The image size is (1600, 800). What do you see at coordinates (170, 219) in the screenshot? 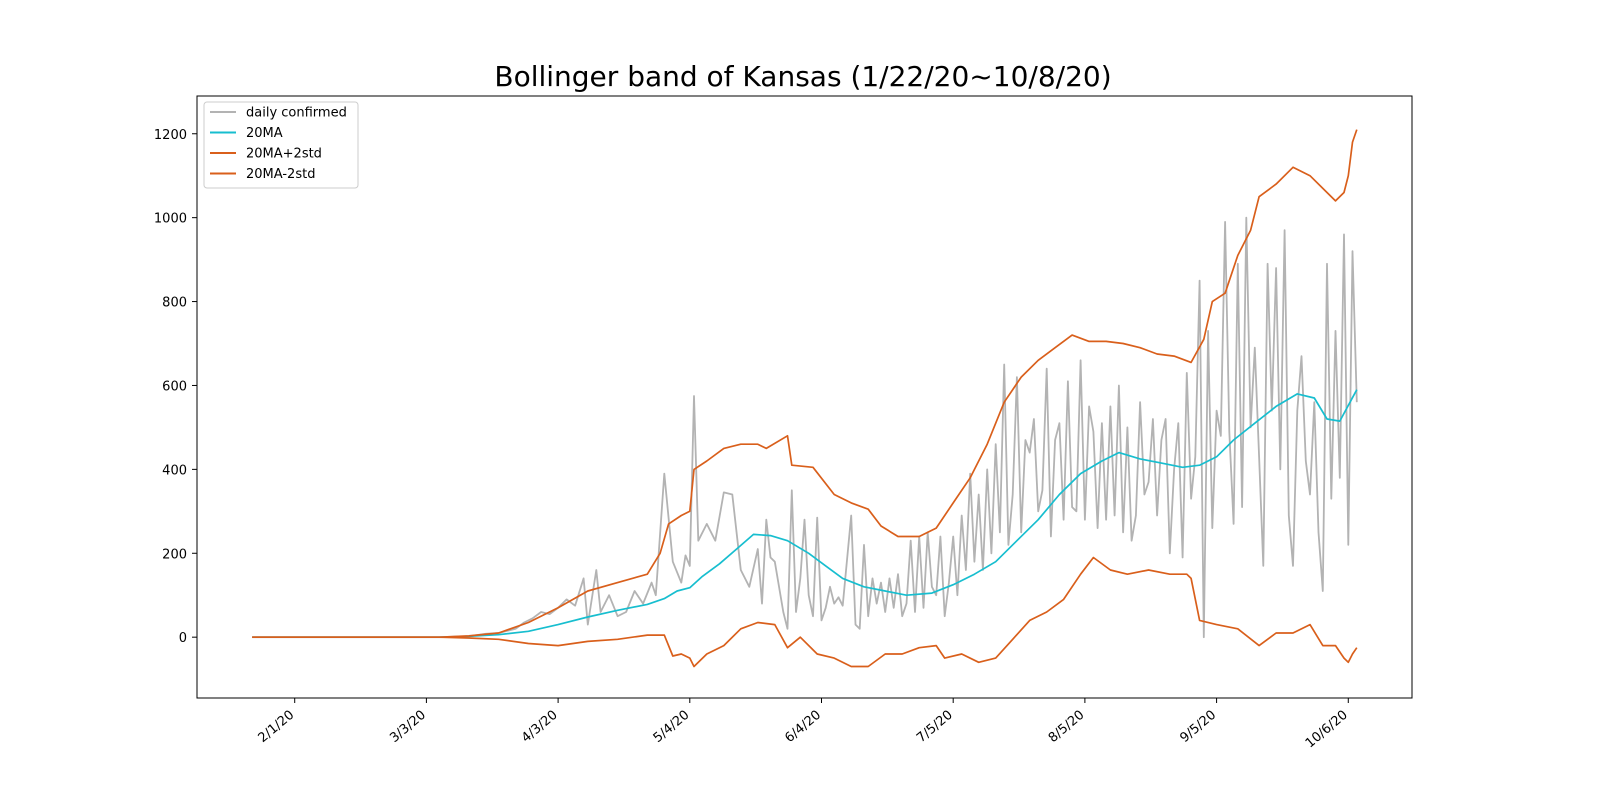
I see `y-tick-label: 1000` at bounding box center [170, 219].